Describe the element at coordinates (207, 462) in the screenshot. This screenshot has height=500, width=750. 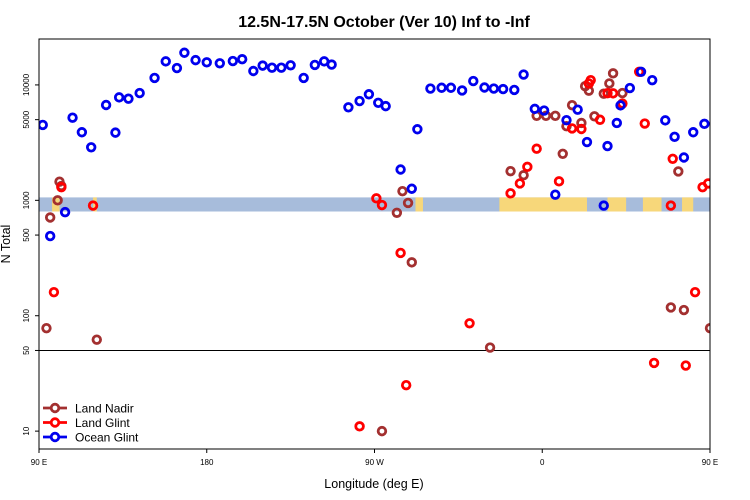
I see `x-tick-label: 180` at that location.